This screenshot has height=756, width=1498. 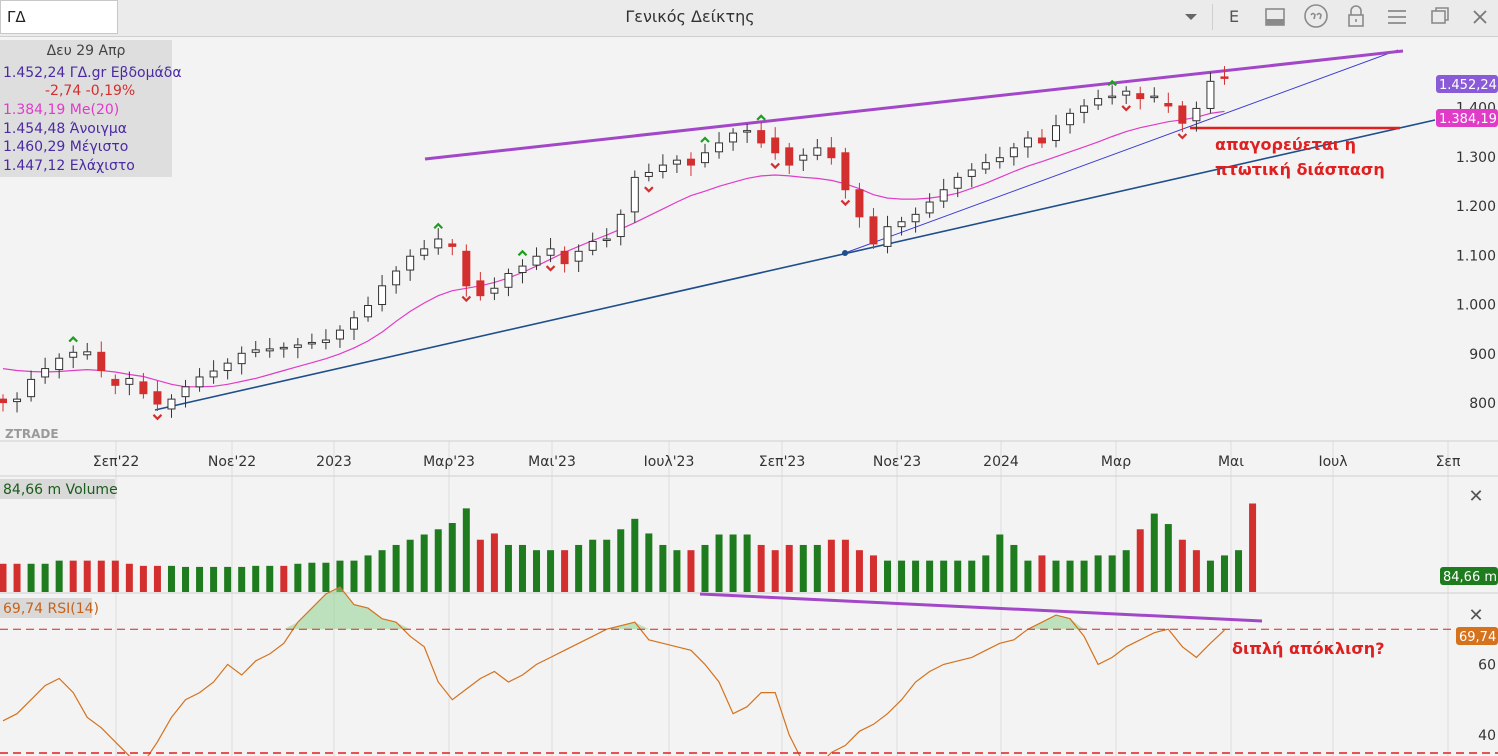 What do you see at coordinates (1475, 496) in the screenshot?
I see `close-volume-panel-icon: ✕` at bounding box center [1475, 496].